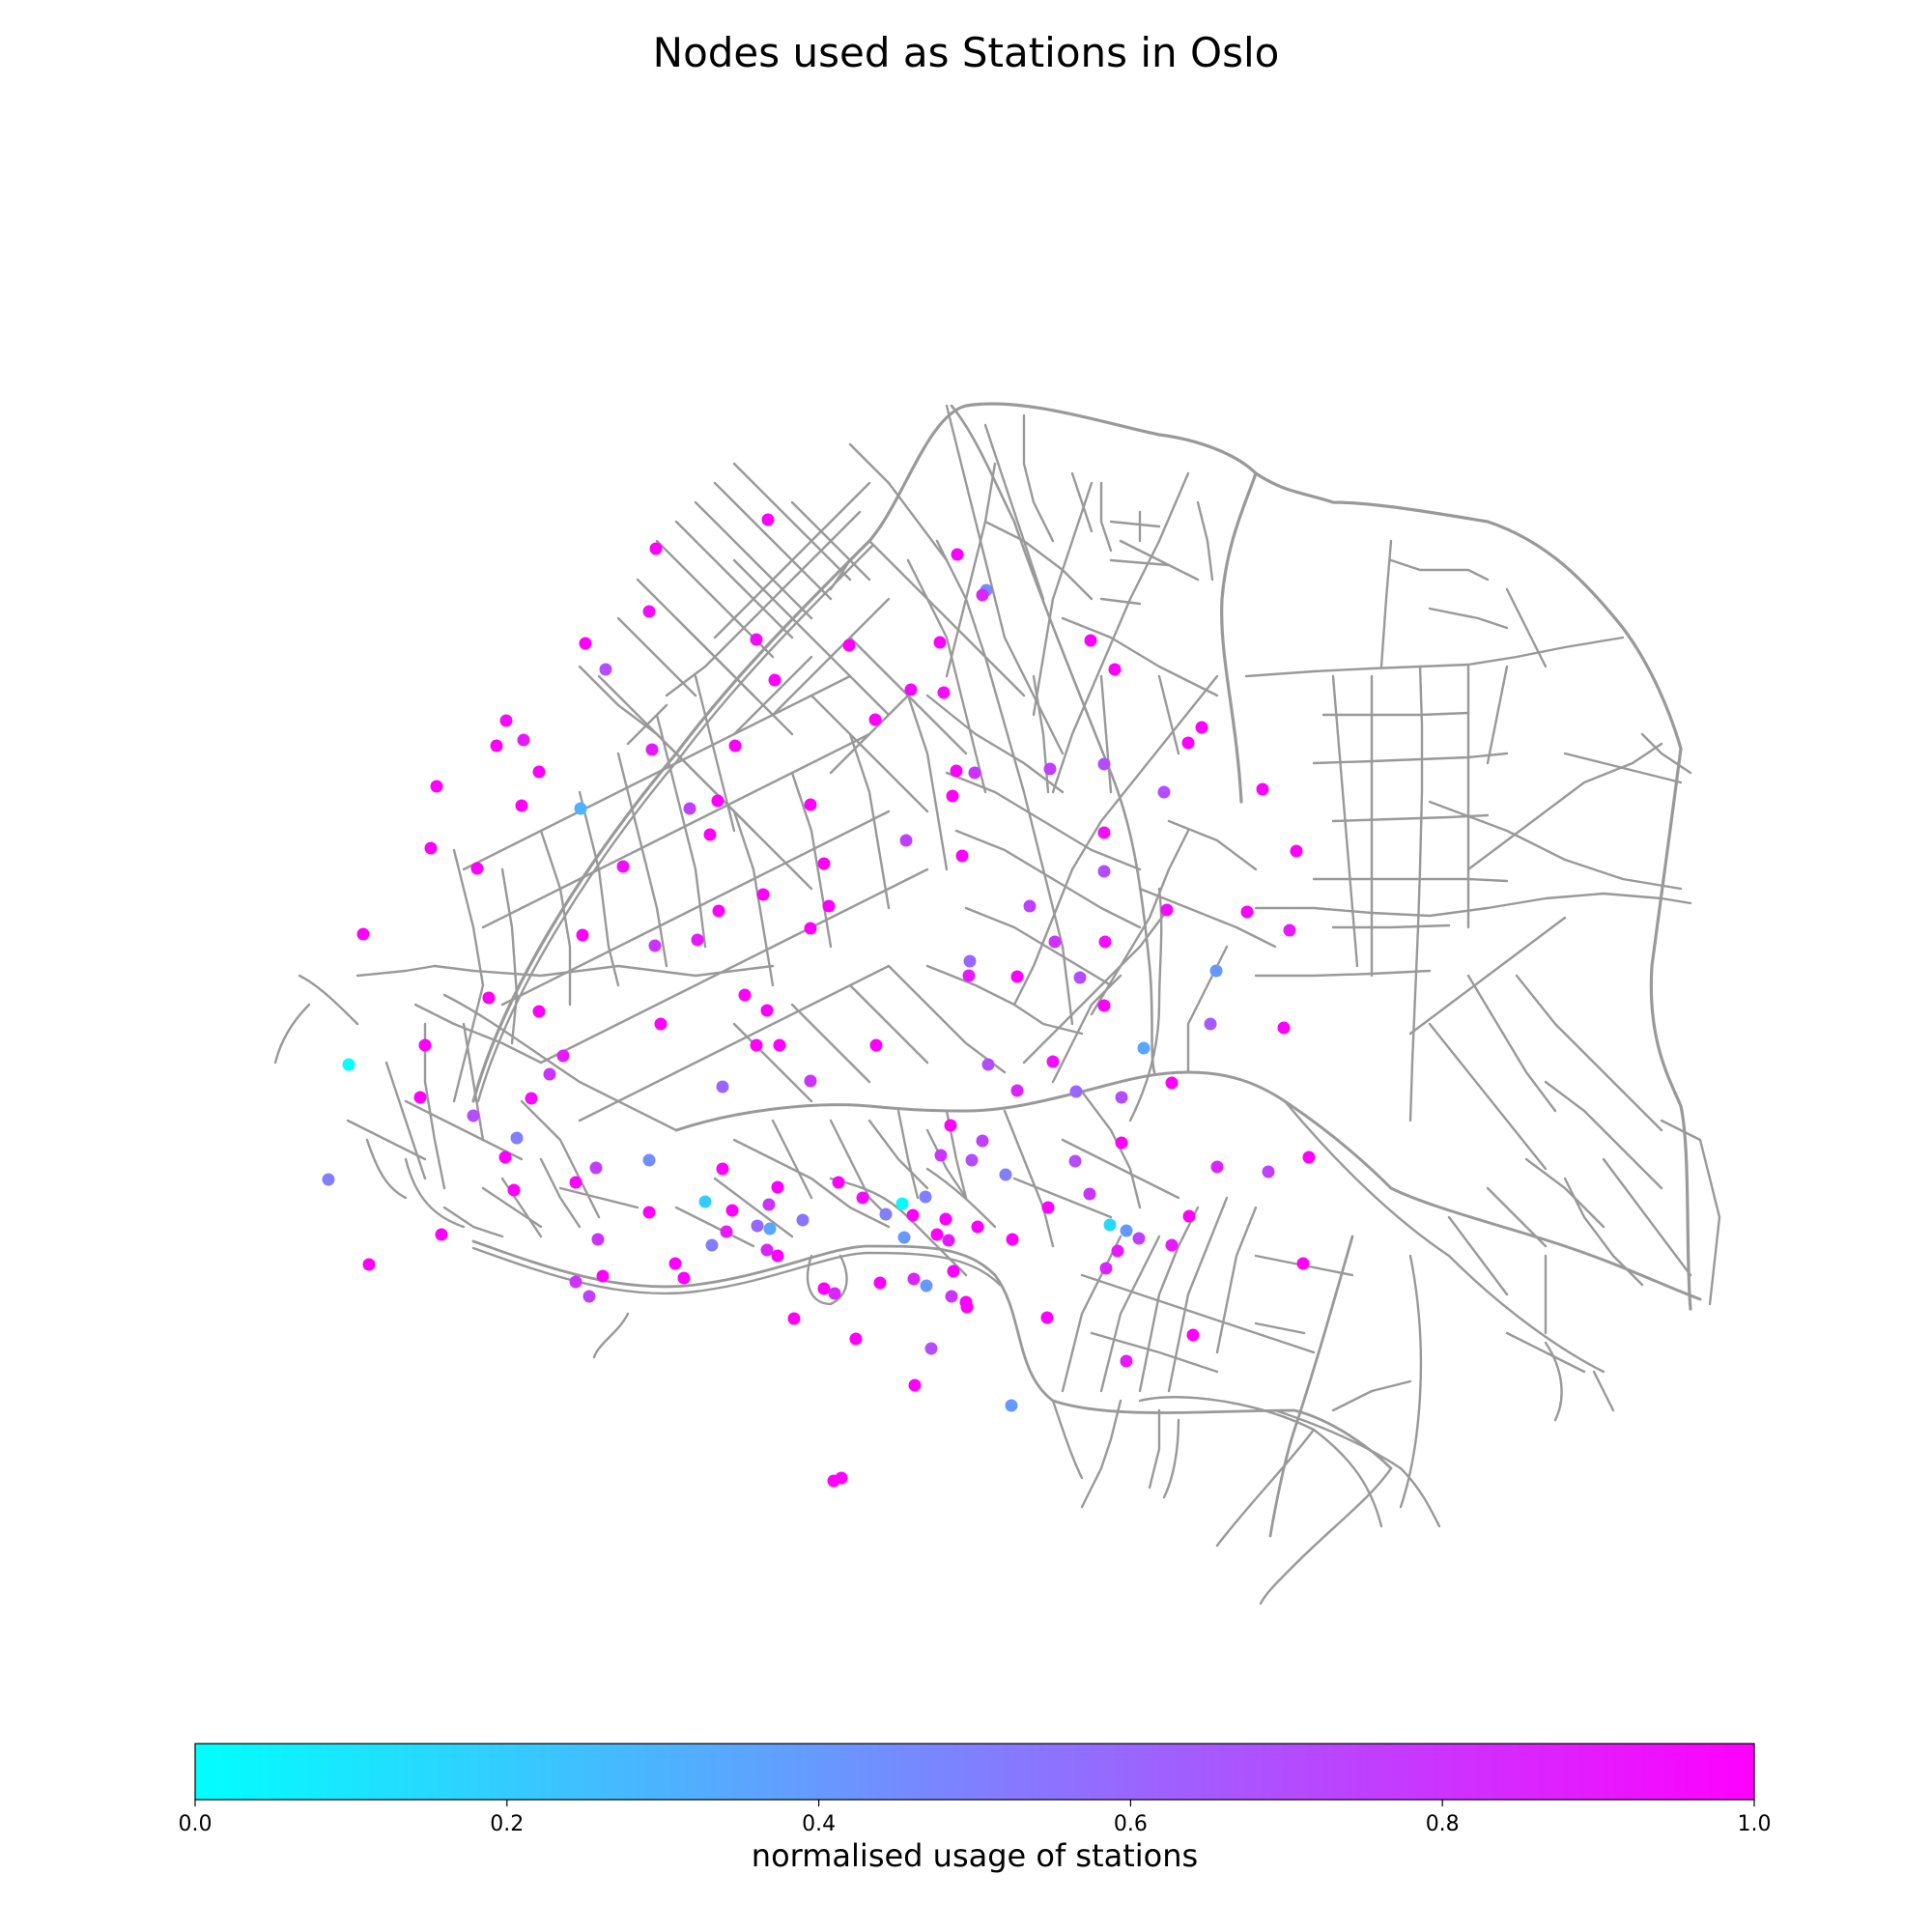 Image resolution: width=1932 pixels, height=1932 pixels. I want to click on colorbar-tick-label: 0.6, so click(1131, 1824).